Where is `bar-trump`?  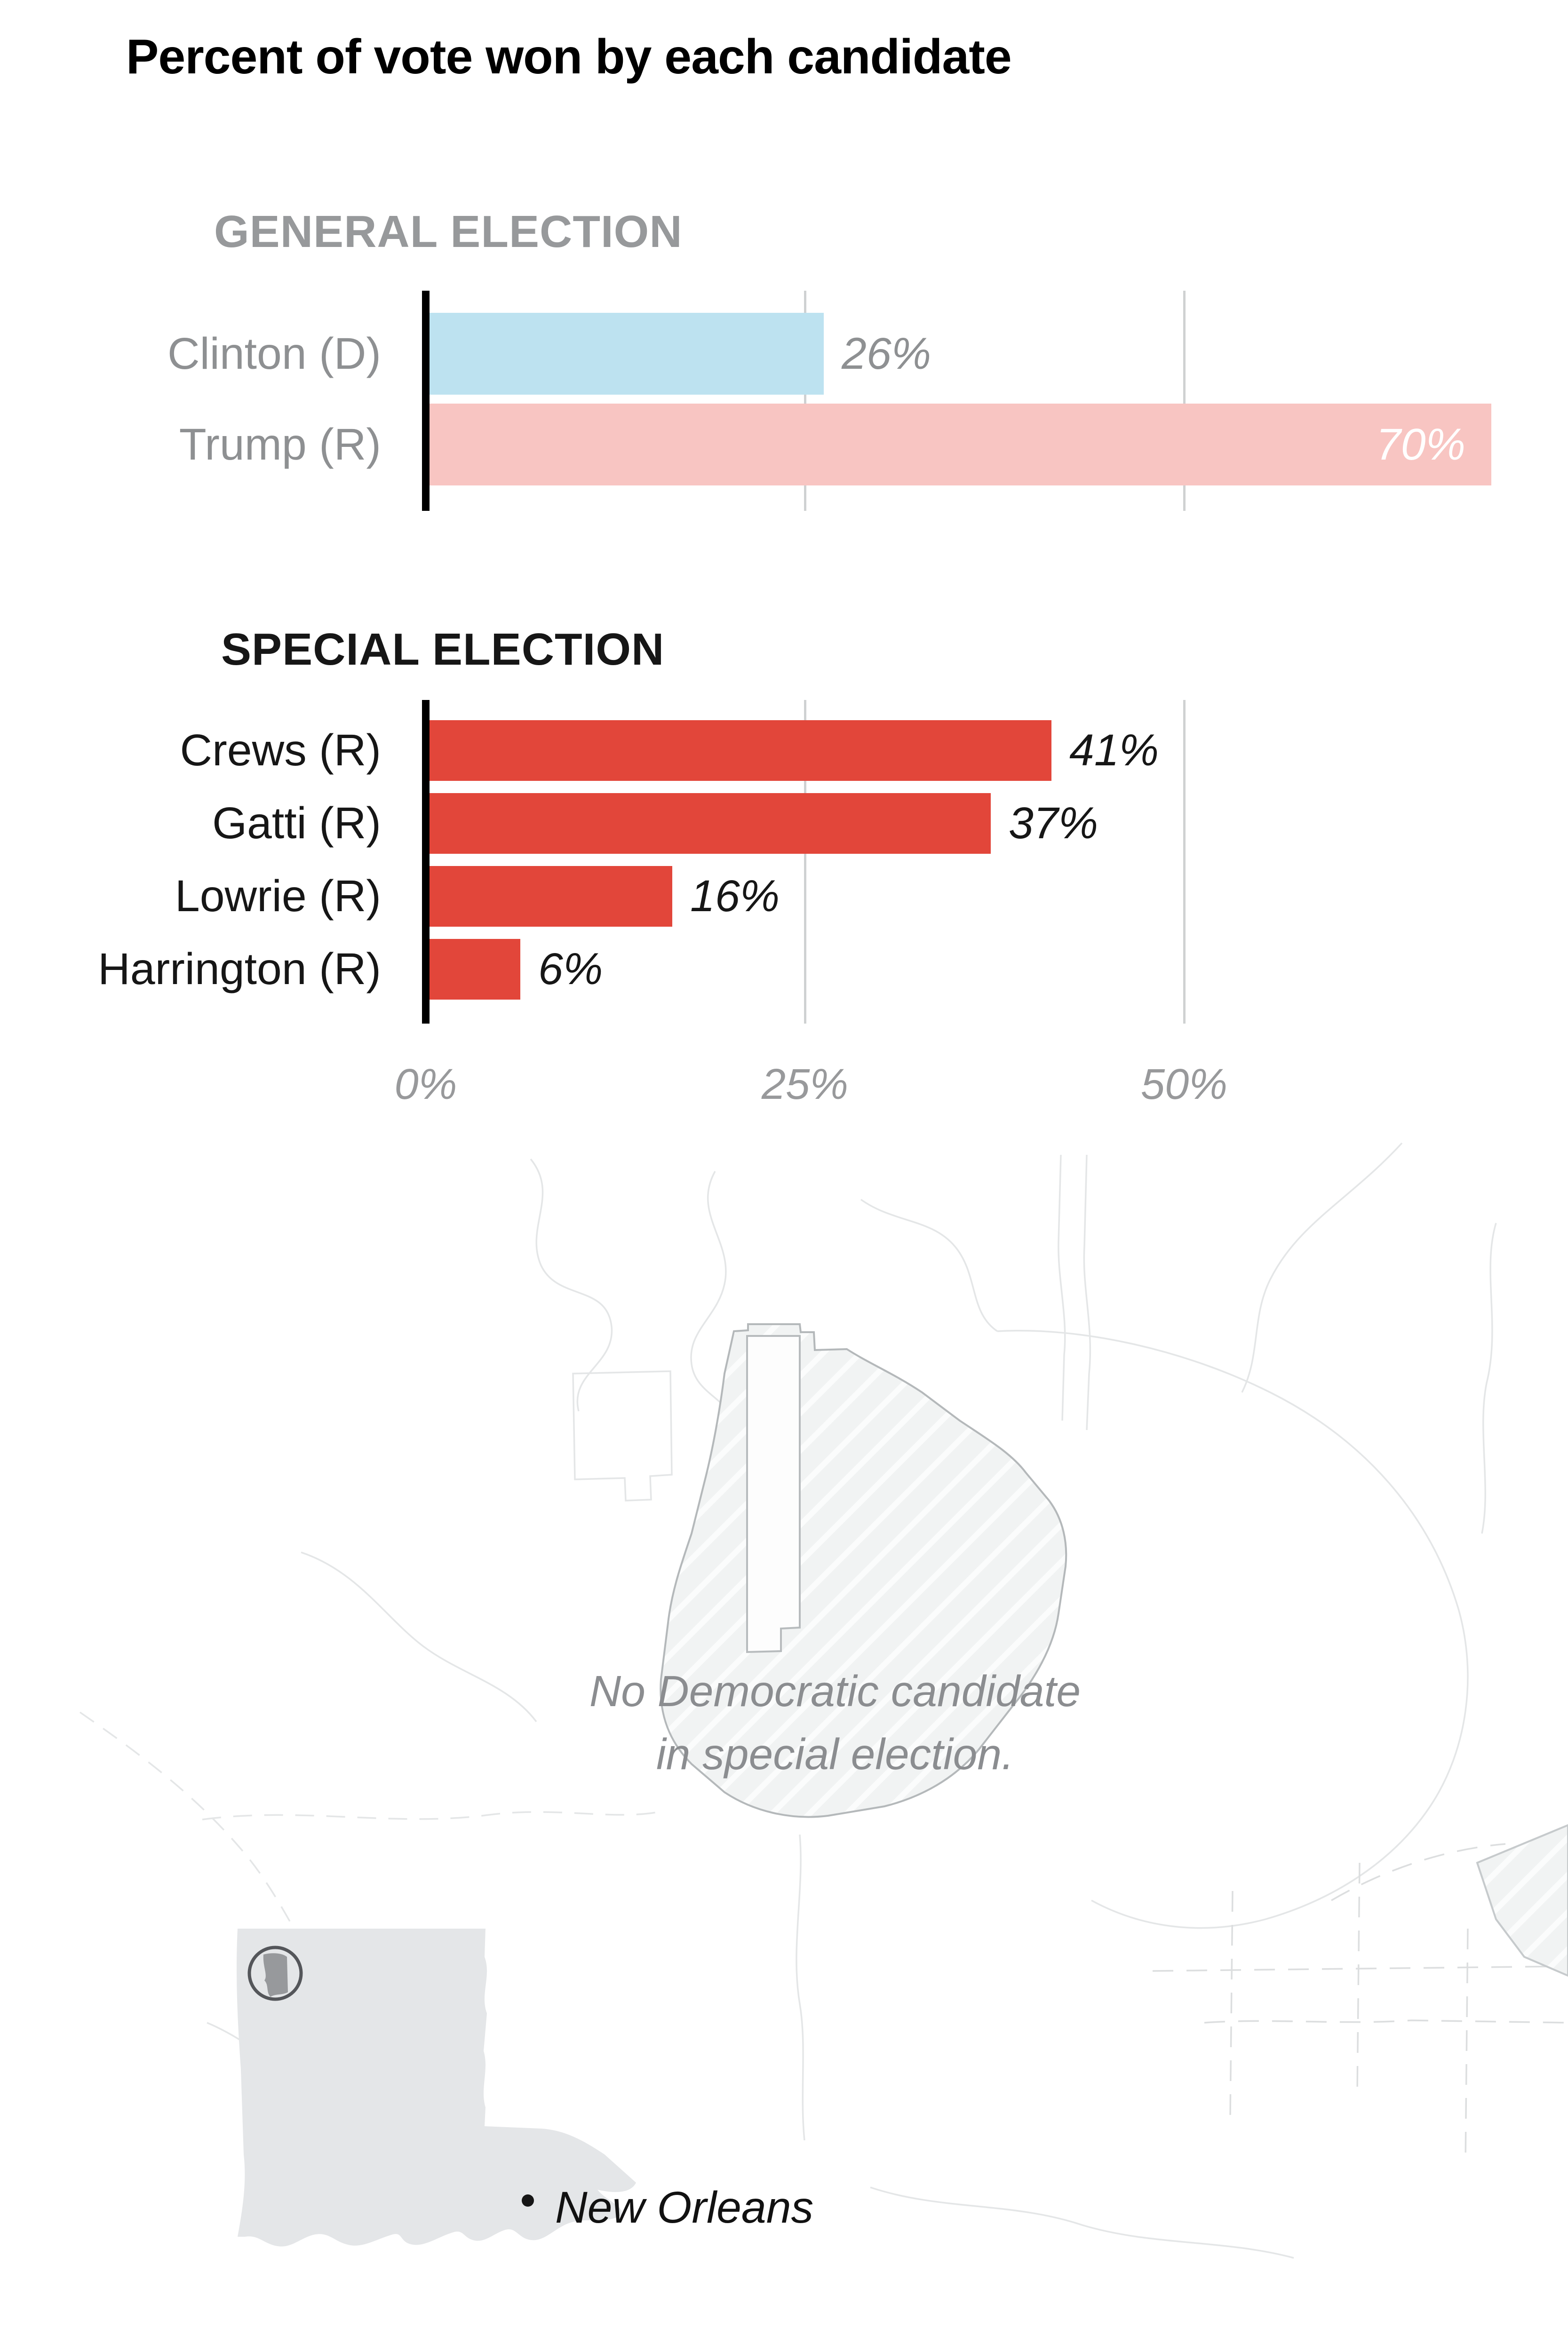
bar-trump is located at coordinates (960, 444).